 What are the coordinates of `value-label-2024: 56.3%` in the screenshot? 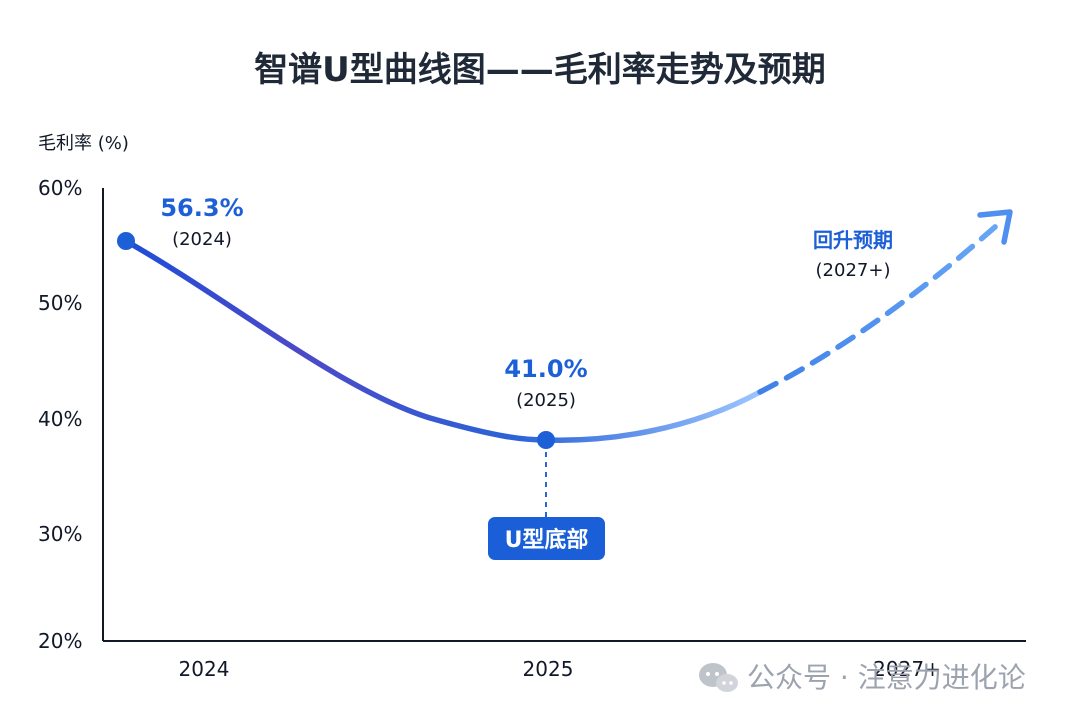 It's located at (201, 208).